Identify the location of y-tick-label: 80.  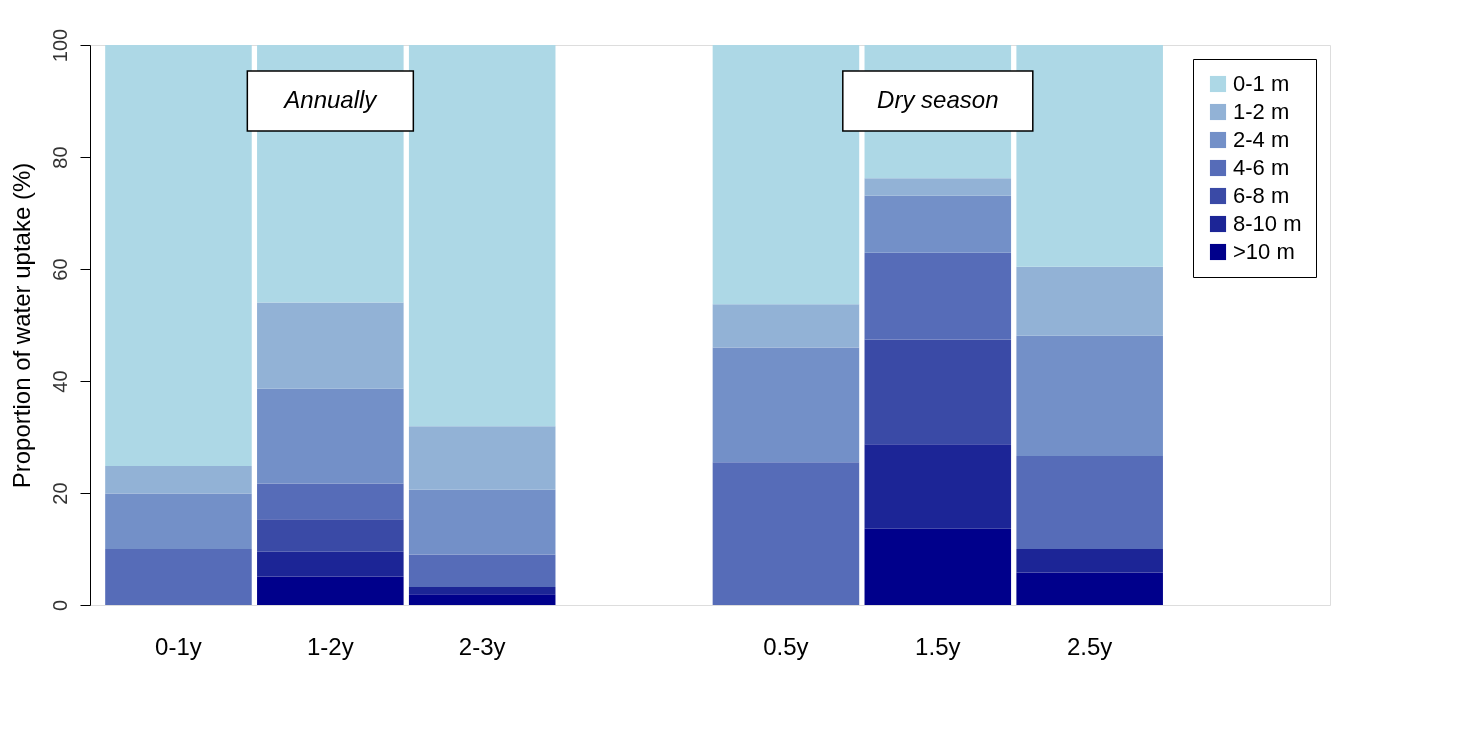
(59, 157).